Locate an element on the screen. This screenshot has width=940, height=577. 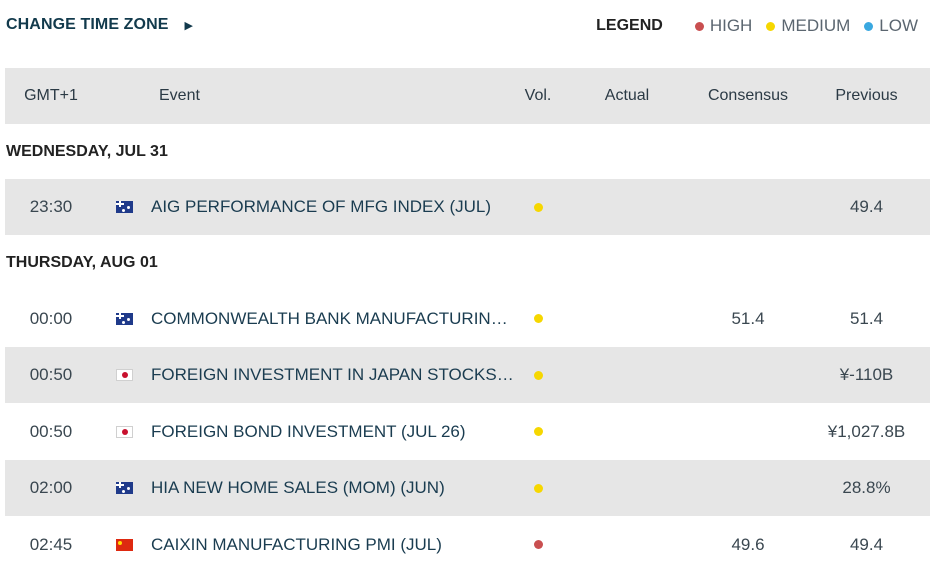
event-time: 00:00 is located at coordinates (51, 318).